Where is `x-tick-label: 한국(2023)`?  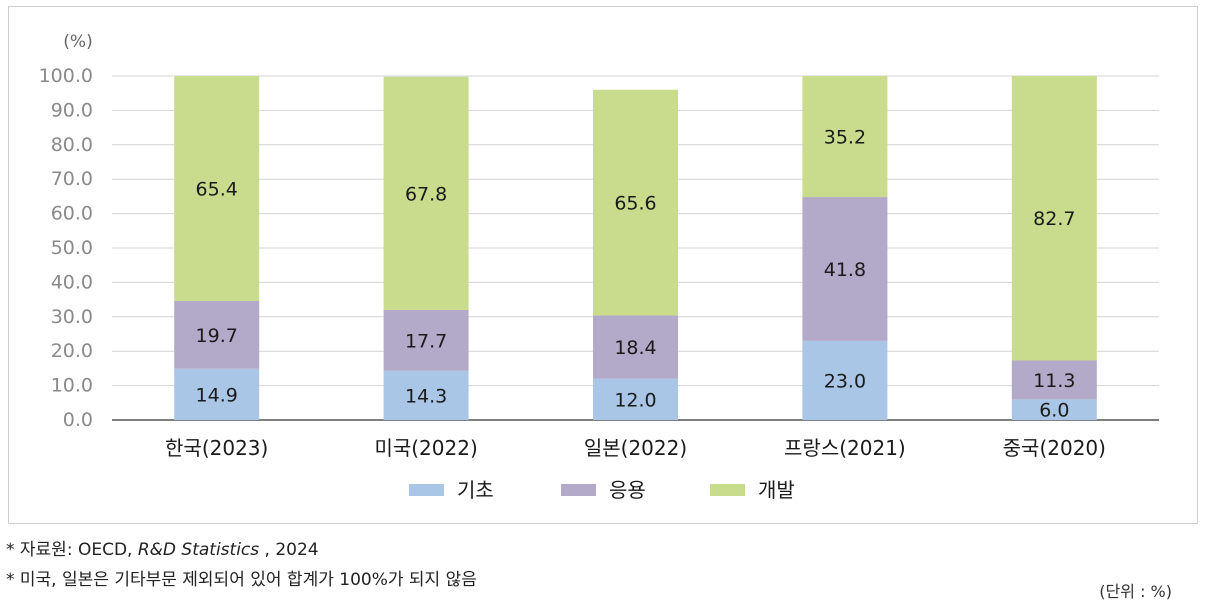 x-tick-label: 한국(2023) is located at coordinates (216, 448).